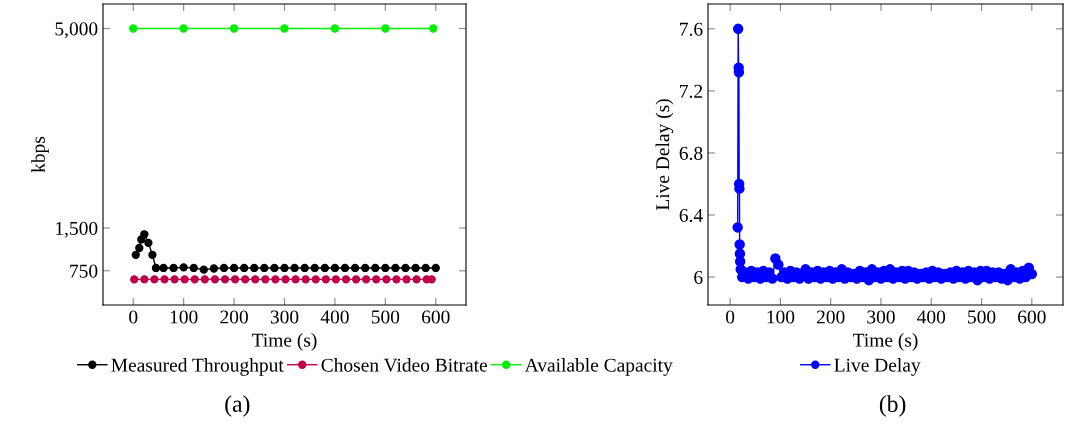  Describe the element at coordinates (76, 30) in the screenshot. I see `y-tick-label: 5,000` at that location.